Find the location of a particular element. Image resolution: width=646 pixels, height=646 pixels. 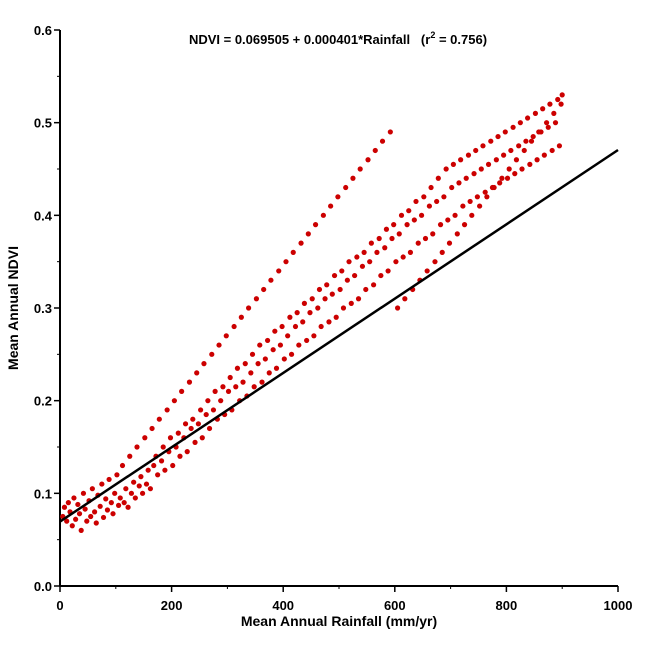

r-squared-superscript: 2 is located at coordinates (432, 35).